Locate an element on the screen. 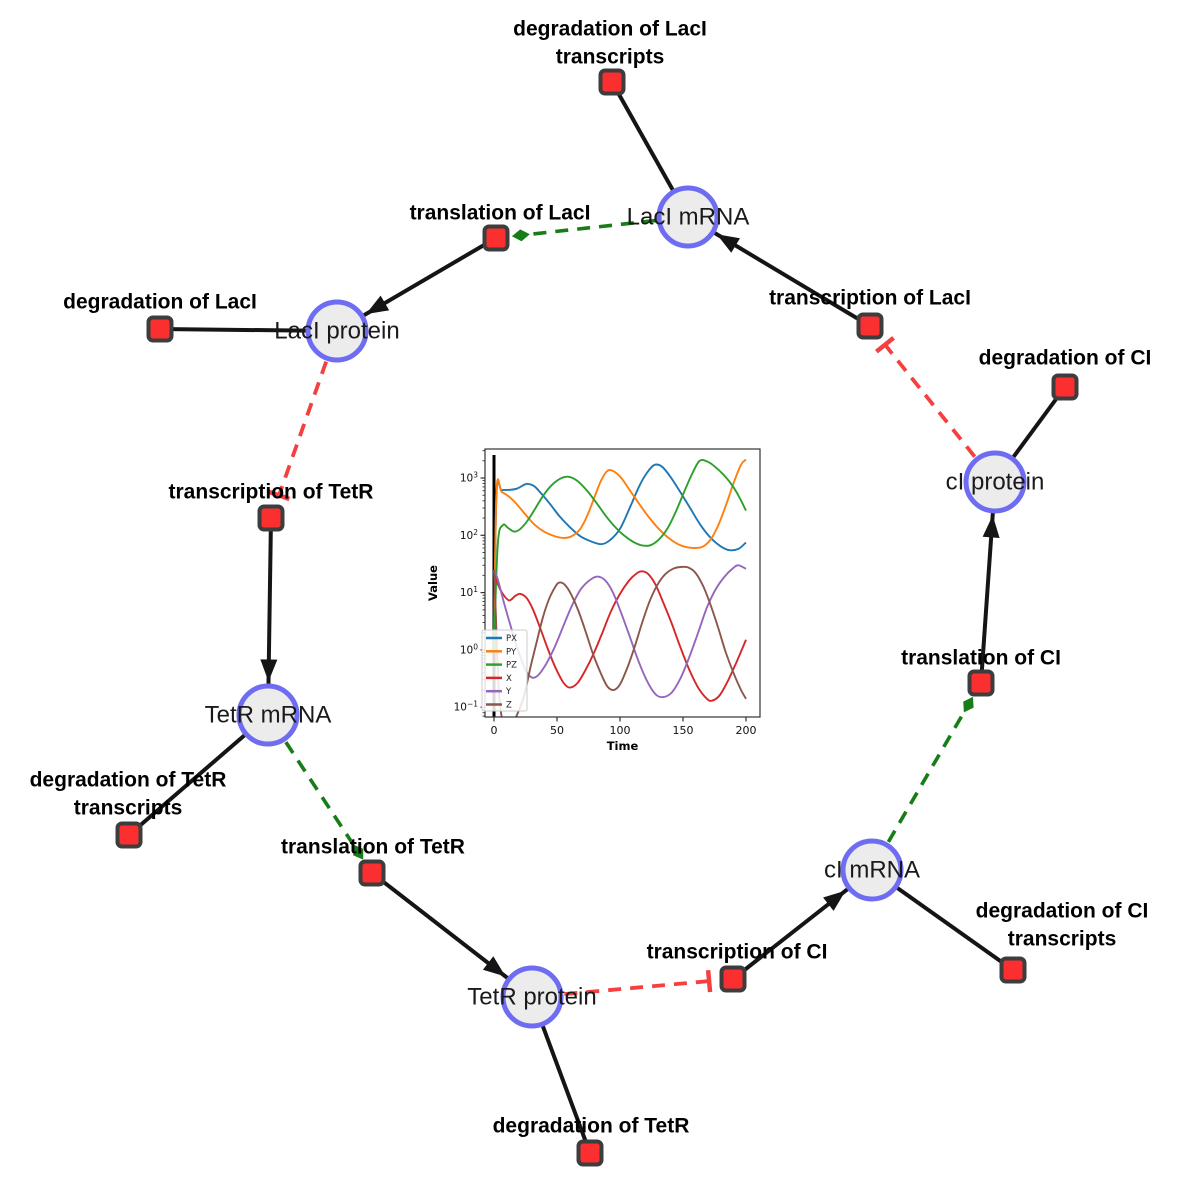  x-axis-label: Time is located at coordinates (623, 746).